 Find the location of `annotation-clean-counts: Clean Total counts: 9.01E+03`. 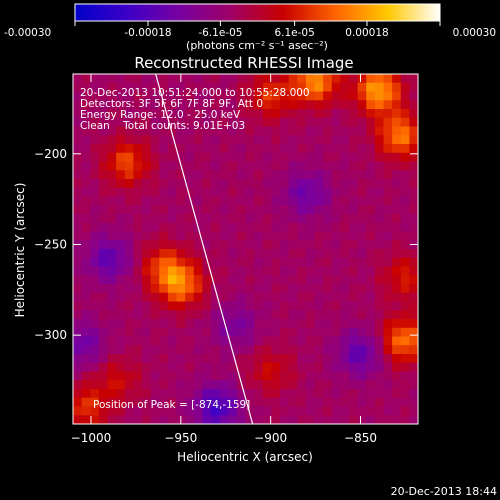

annotation-clean-counts: Clean Total counts: 9.01E+03 is located at coordinates (162, 126).